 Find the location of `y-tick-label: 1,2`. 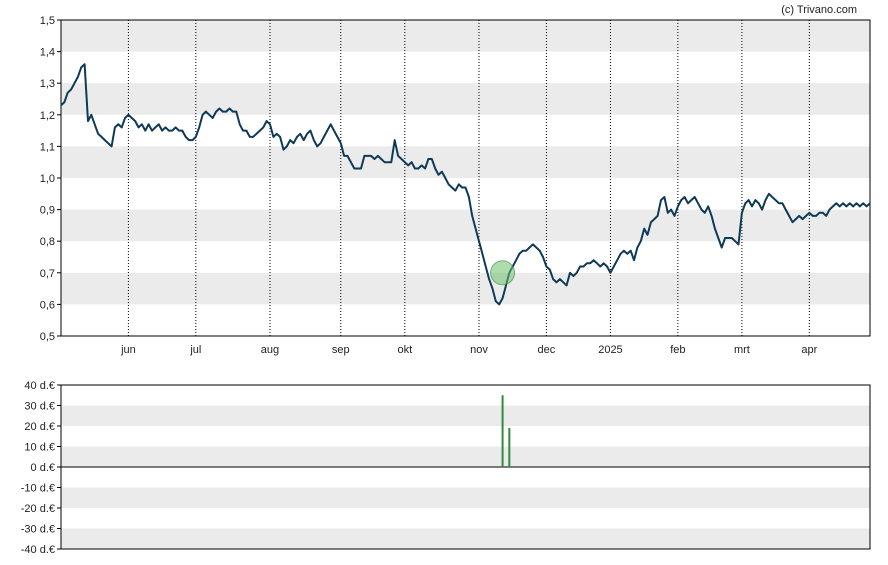

y-tick-label: 1,2 is located at coordinates (47, 116).